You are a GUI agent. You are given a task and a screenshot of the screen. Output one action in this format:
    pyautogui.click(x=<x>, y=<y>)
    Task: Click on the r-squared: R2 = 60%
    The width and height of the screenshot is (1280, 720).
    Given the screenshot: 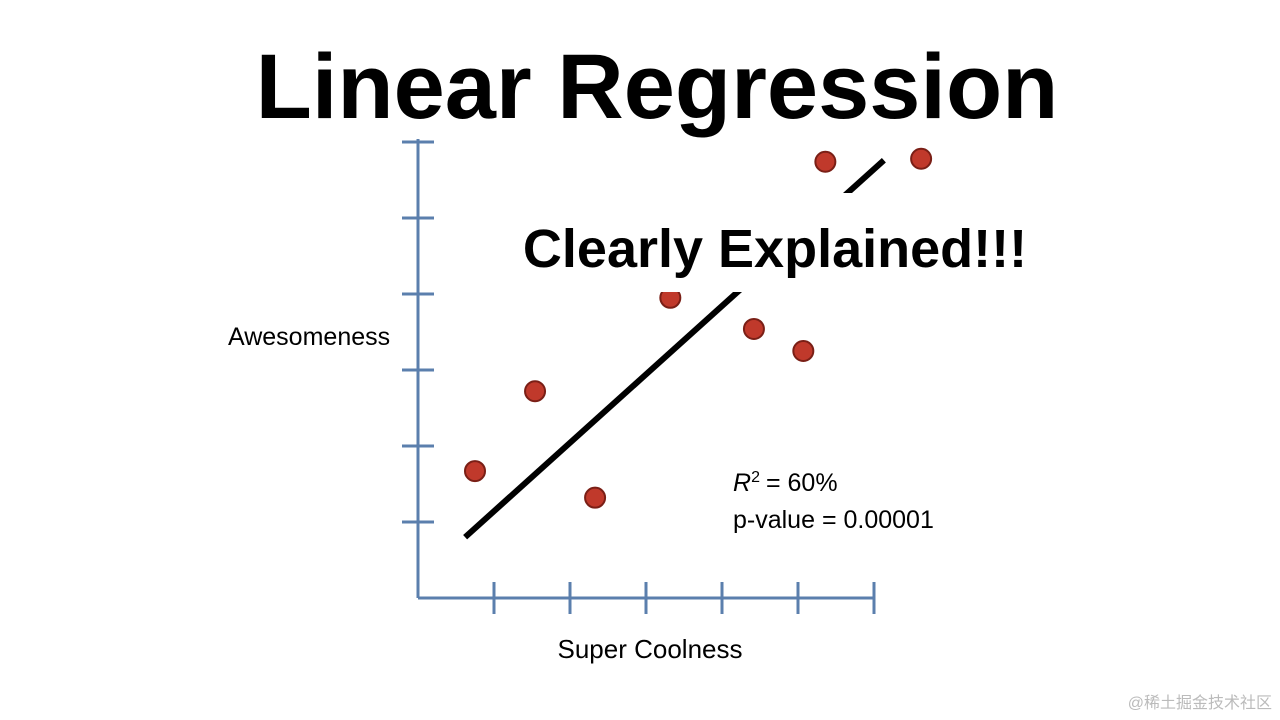 What is the action you would take?
    pyautogui.click(x=785, y=483)
    